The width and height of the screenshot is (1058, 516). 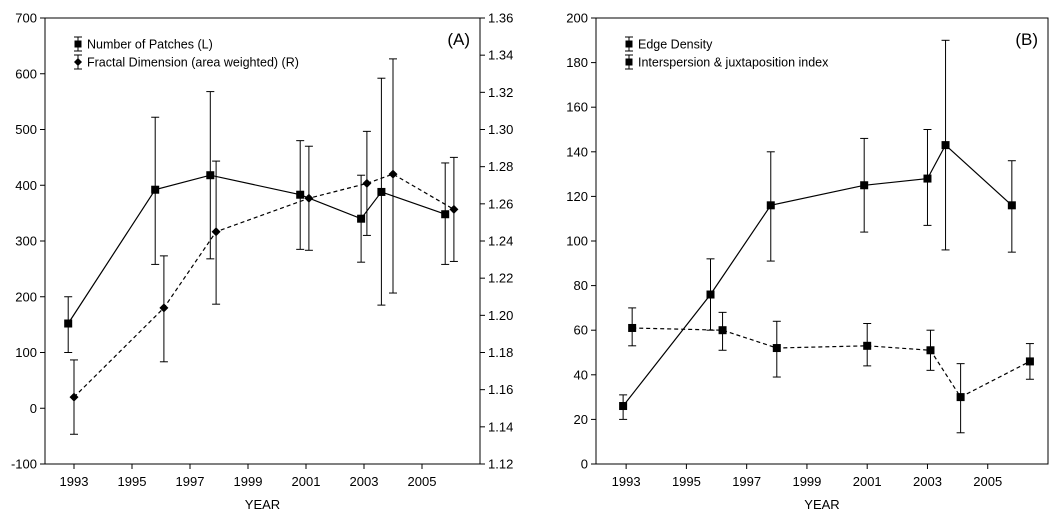 What do you see at coordinates (500, 315) in the screenshot?
I see `y-tick-label-right: 1.20` at bounding box center [500, 315].